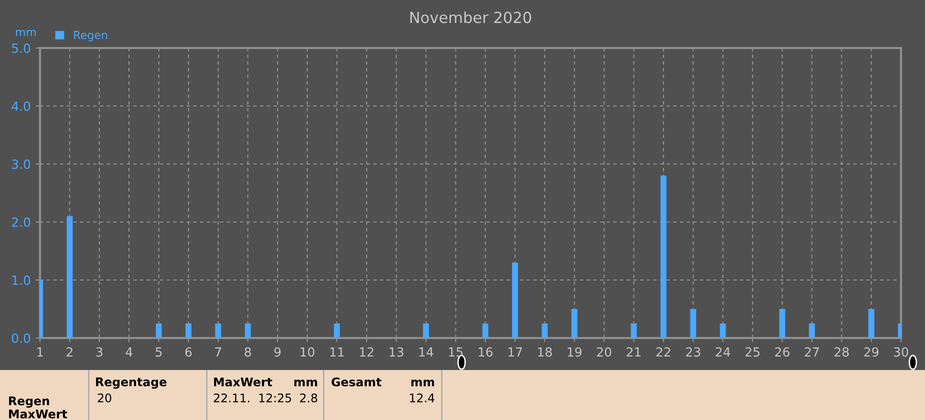  Describe the element at coordinates (253, 397) in the screenshot. I see `text: 22.11. 12:25` at that location.